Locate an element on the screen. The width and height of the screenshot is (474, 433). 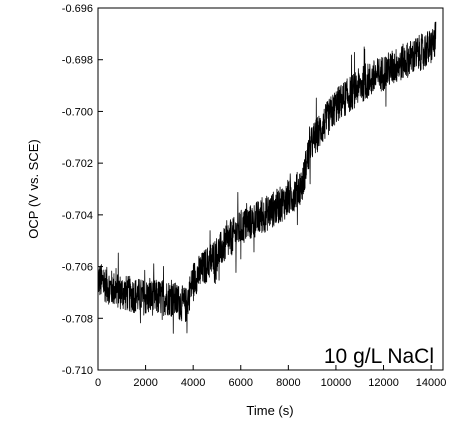
x-tick-label: 6000 is located at coordinates (241, 383).